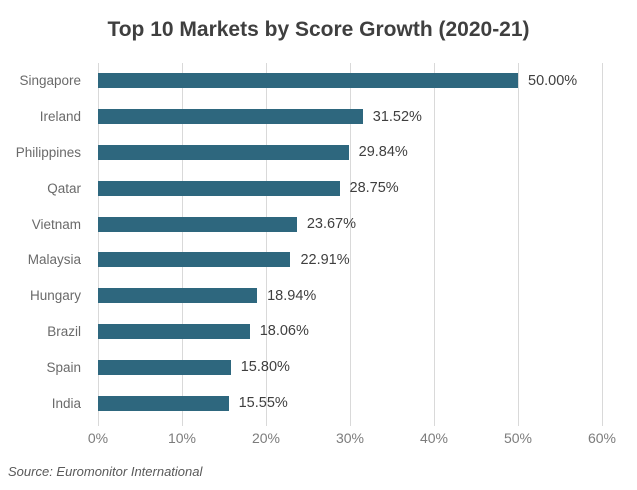 This screenshot has width=637, height=490. What do you see at coordinates (98, 438) in the screenshot?
I see `x-axis-tick-label: 0%` at bounding box center [98, 438].